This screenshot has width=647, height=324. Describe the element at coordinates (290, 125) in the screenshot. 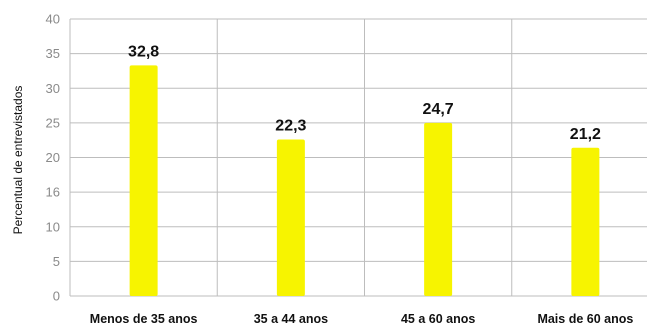

I see `data-label: 22,3` at that location.